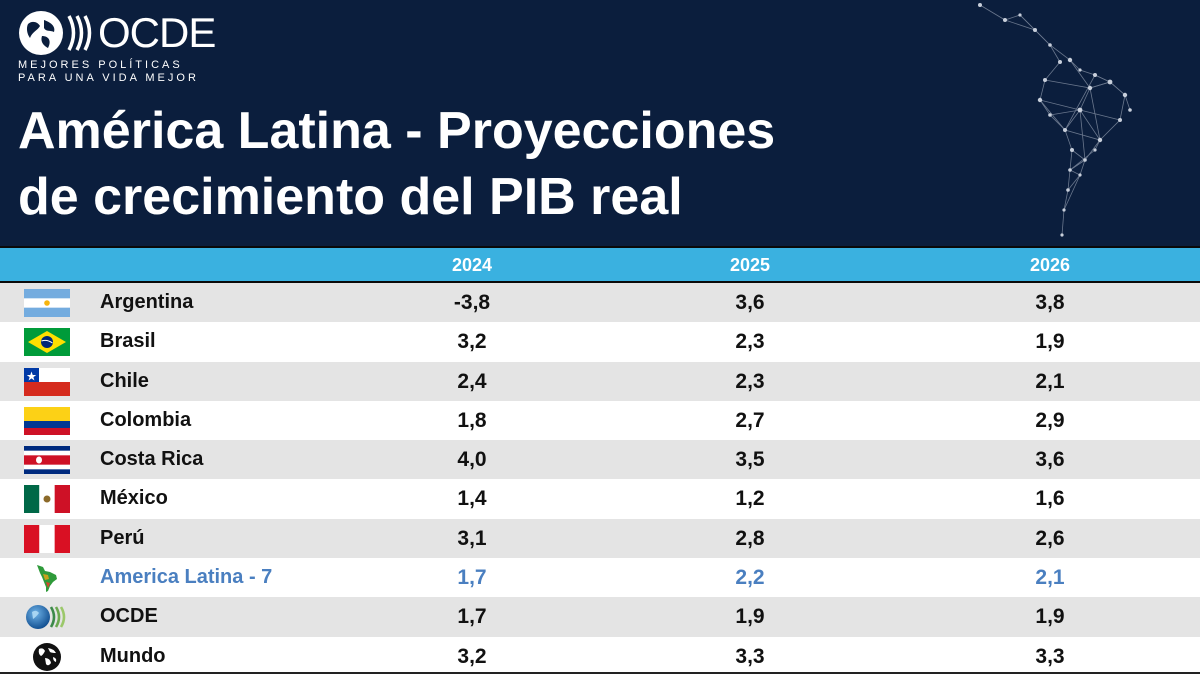 The width and height of the screenshot is (1200, 675). Describe the element at coordinates (750, 617) in the screenshot. I see `value-2025: 1,9` at that location.